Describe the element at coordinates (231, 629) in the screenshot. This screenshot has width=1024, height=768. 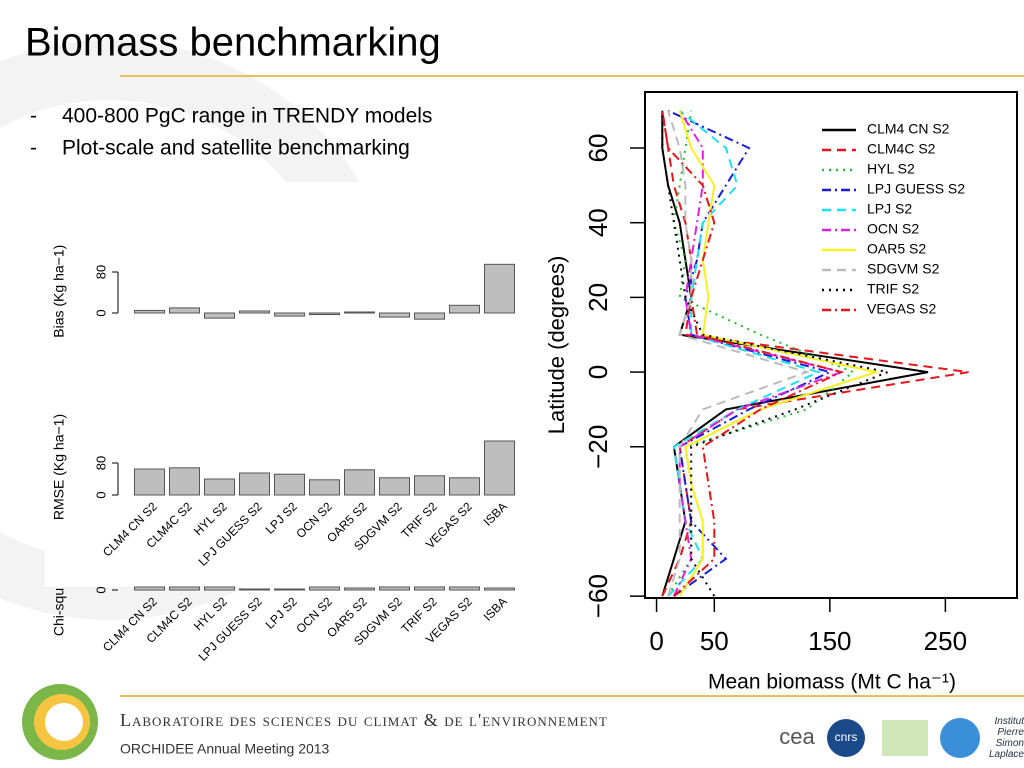
I see `x-tick-label: LPJ GUESS S2` at that location.